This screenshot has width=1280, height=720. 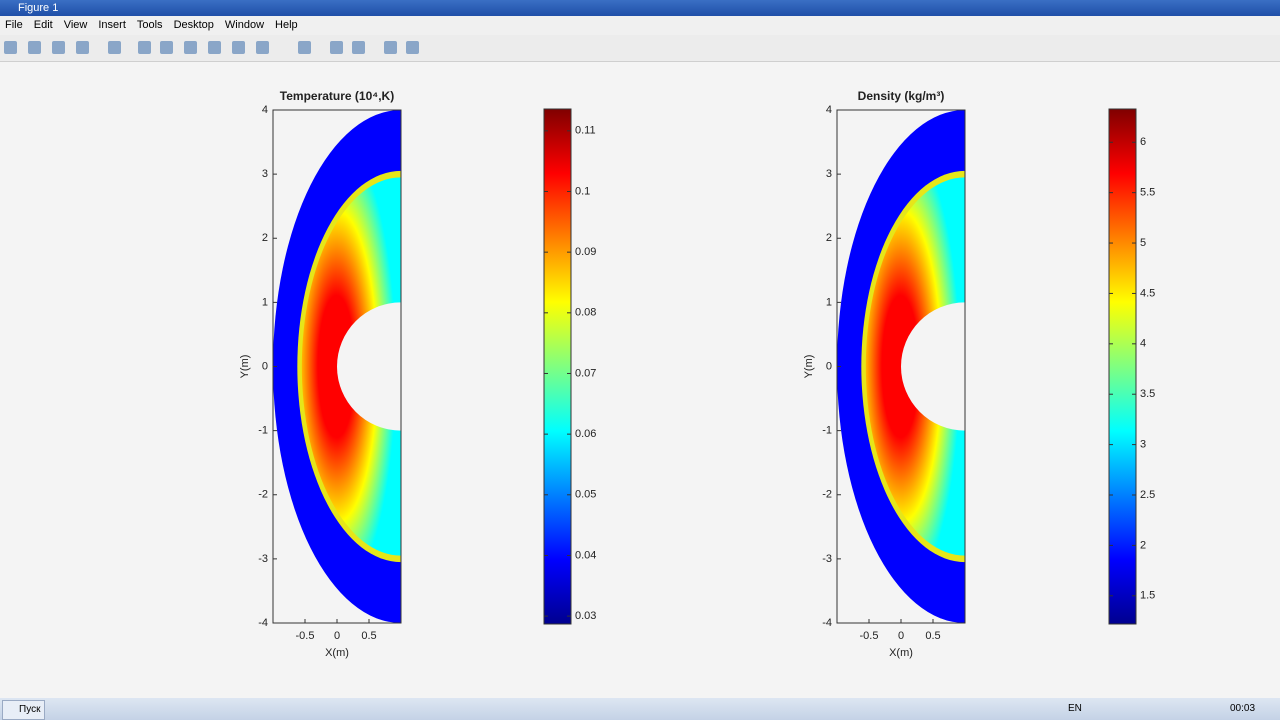 I want to click on colorbar-tick-label: 0.03, so click(x=585, y=616).